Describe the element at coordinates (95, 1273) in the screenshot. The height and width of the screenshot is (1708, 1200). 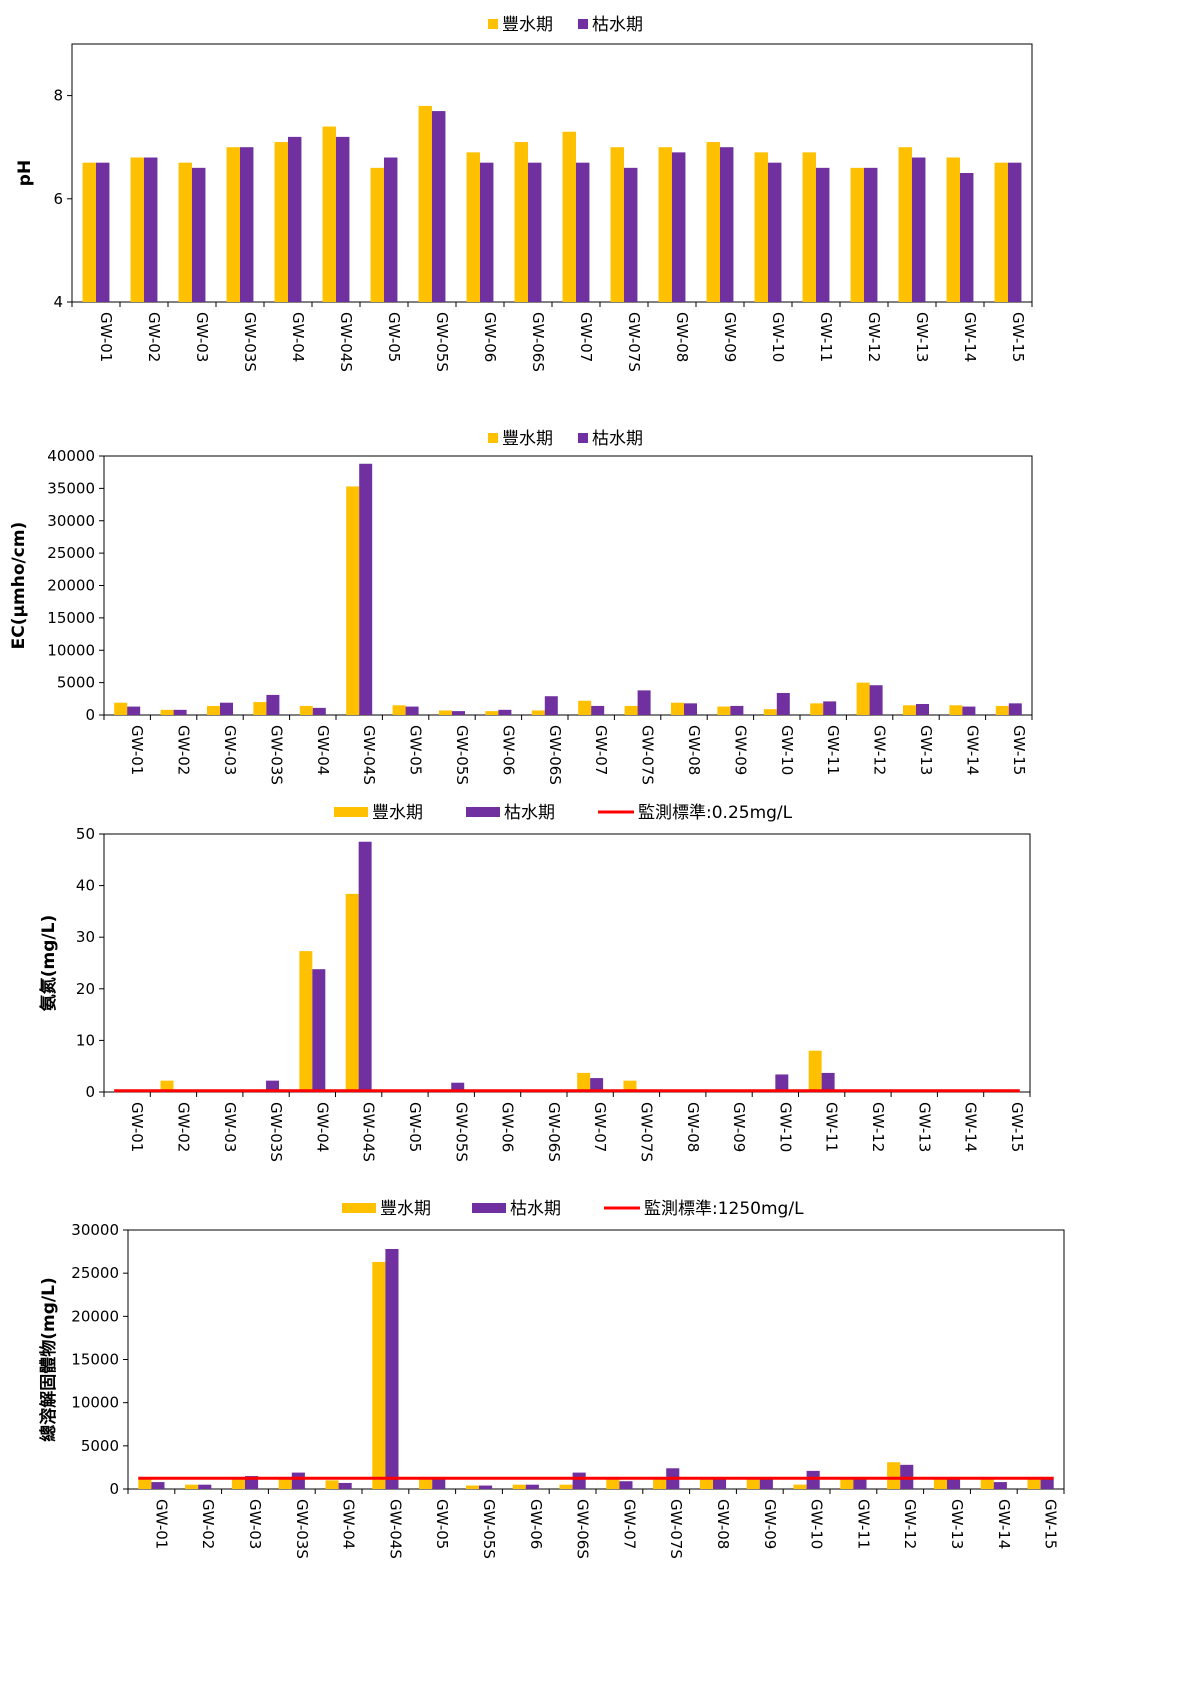
I see `y-tick-label: 25000` at that location.